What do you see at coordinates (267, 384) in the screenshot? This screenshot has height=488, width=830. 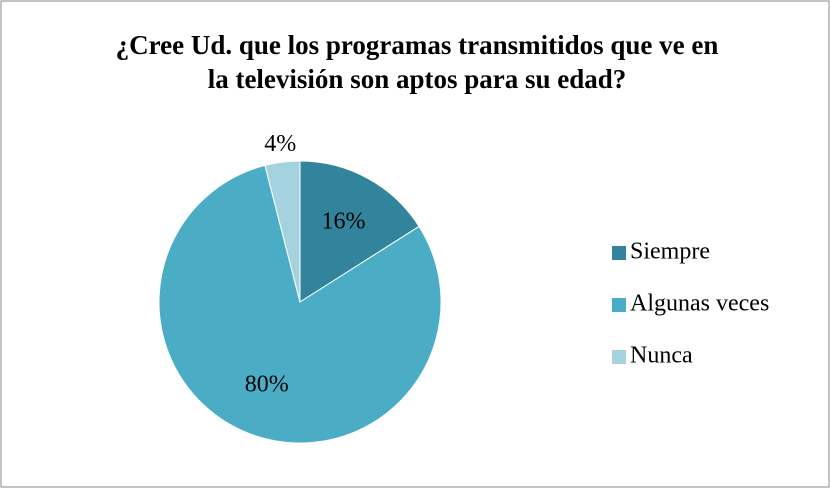 I see `data-label: 80%` at bounding box center [267, 384].